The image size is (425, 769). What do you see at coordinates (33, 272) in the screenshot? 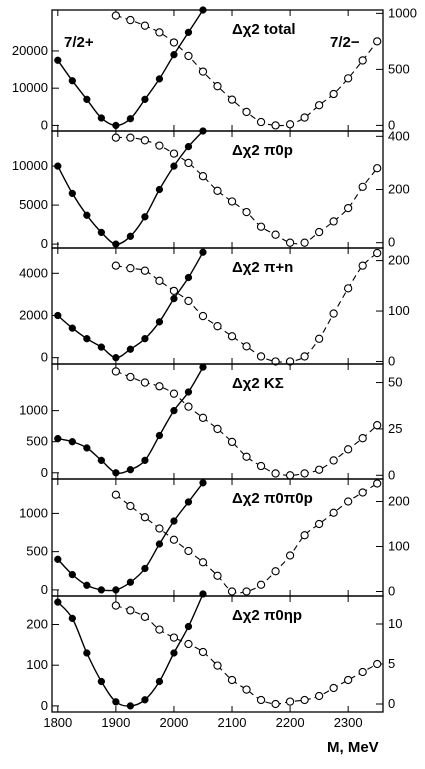
I see `left-y-tick-label: 4000` at bounding box center [33, 272].